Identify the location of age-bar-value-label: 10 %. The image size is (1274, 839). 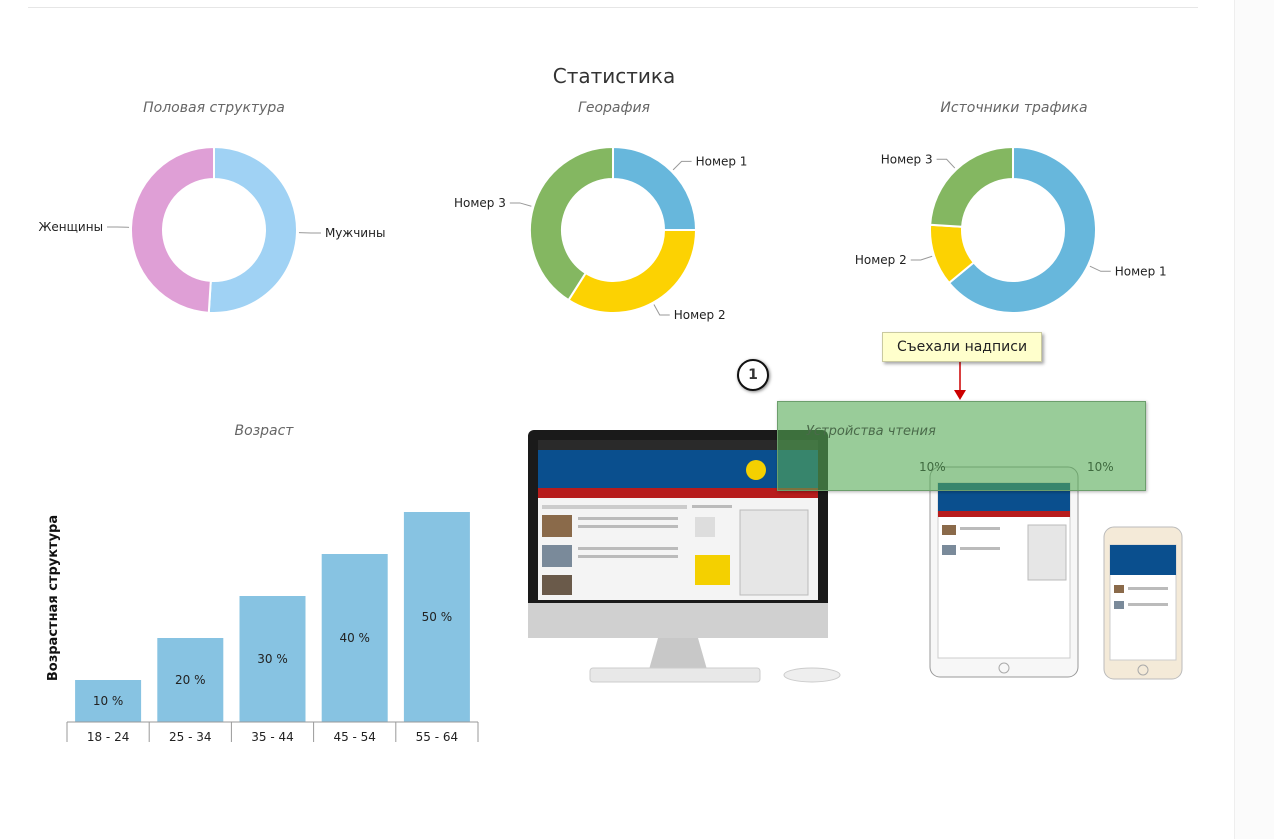
(108, 701).